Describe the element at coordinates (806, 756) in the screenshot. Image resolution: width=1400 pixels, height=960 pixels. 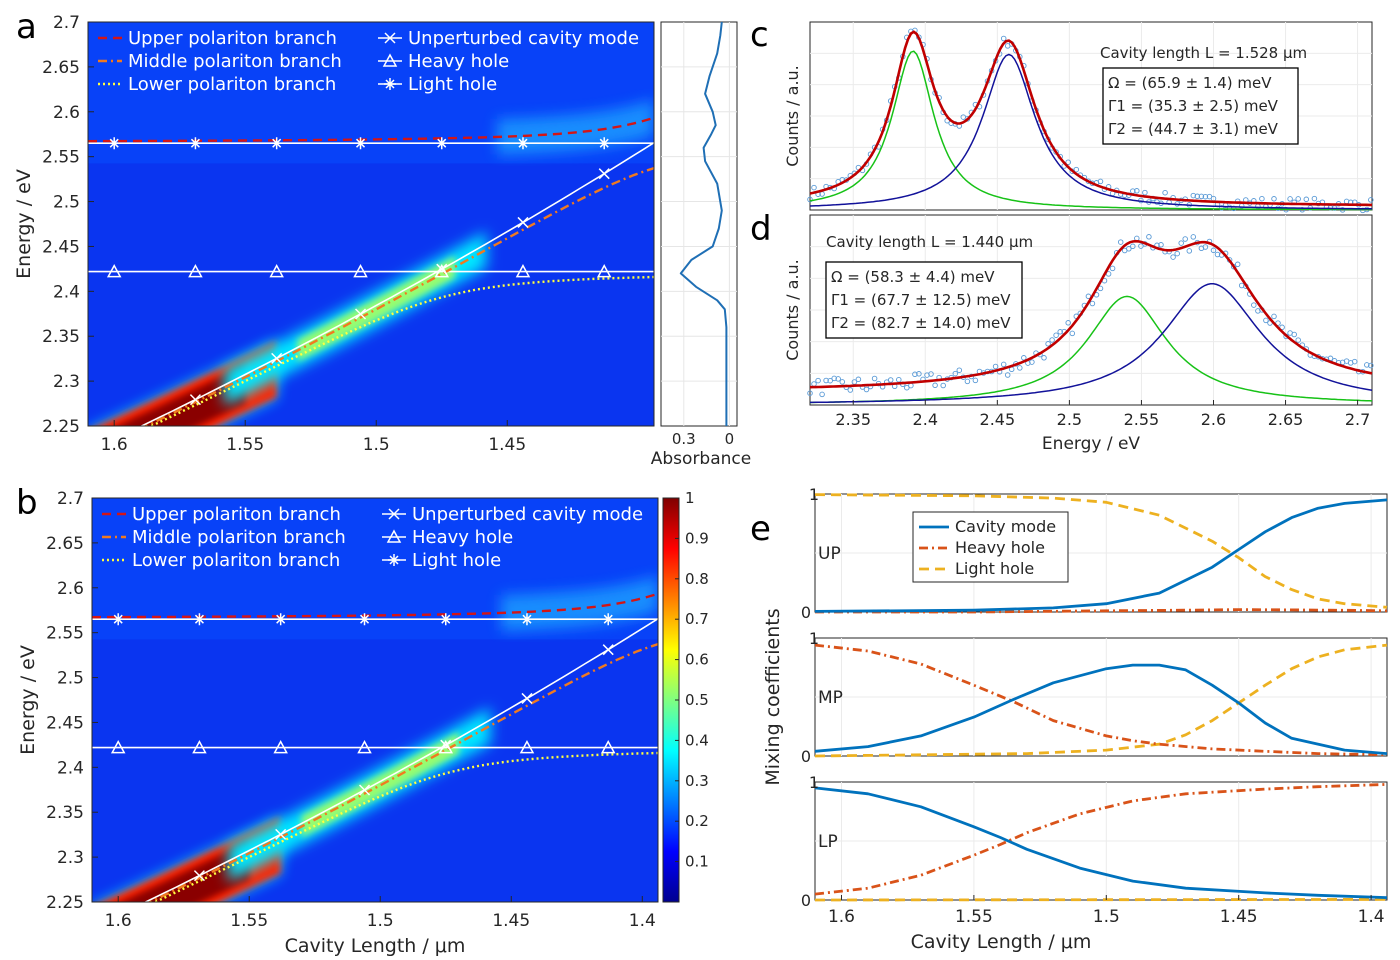
I see `y-tick-label: 0` at that location.